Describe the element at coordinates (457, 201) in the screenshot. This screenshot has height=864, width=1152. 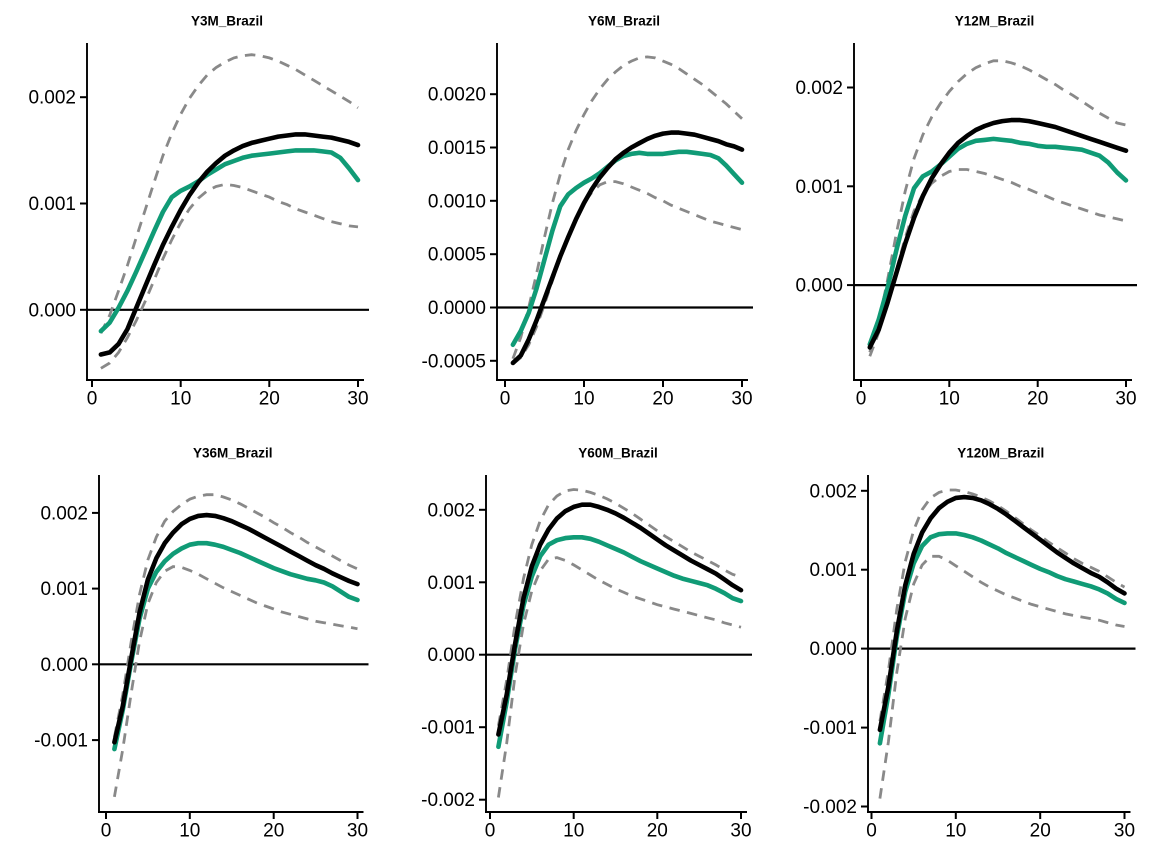
I see `y-tick-label: 0.0010` at that location.